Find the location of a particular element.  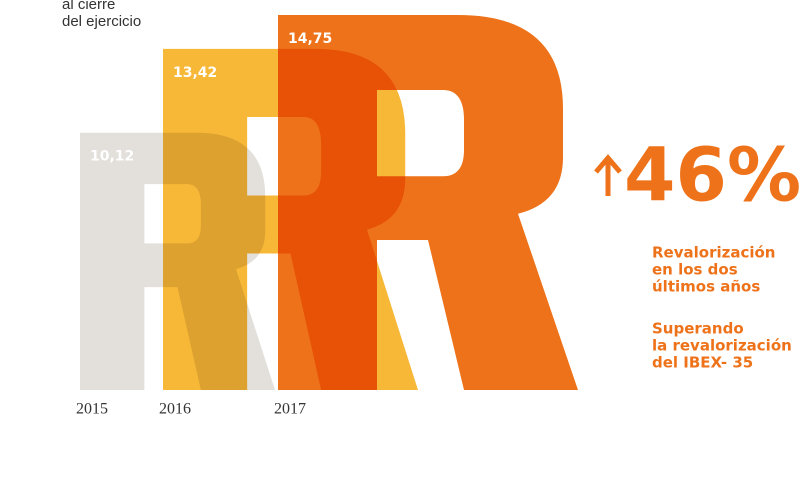

up-arrow is located at coordinates (608, 175).